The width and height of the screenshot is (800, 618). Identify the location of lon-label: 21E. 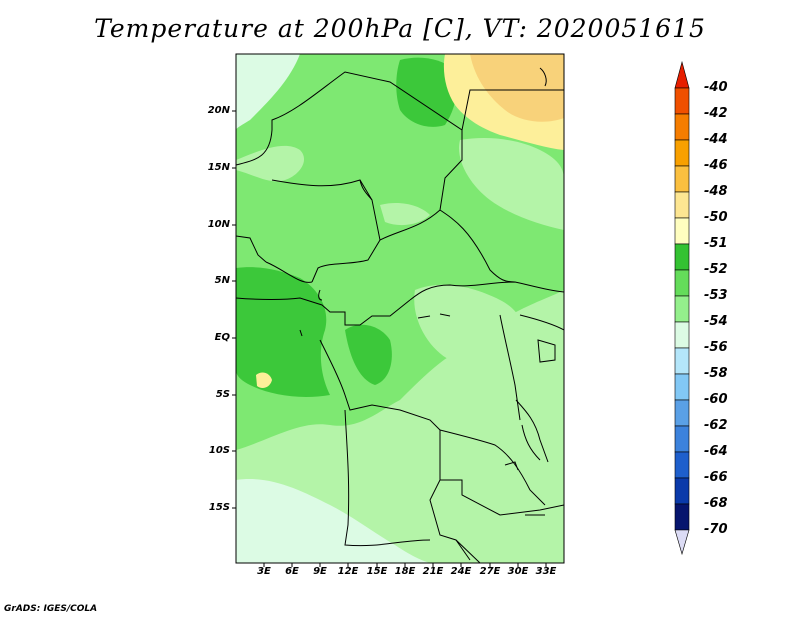
(433, 571).